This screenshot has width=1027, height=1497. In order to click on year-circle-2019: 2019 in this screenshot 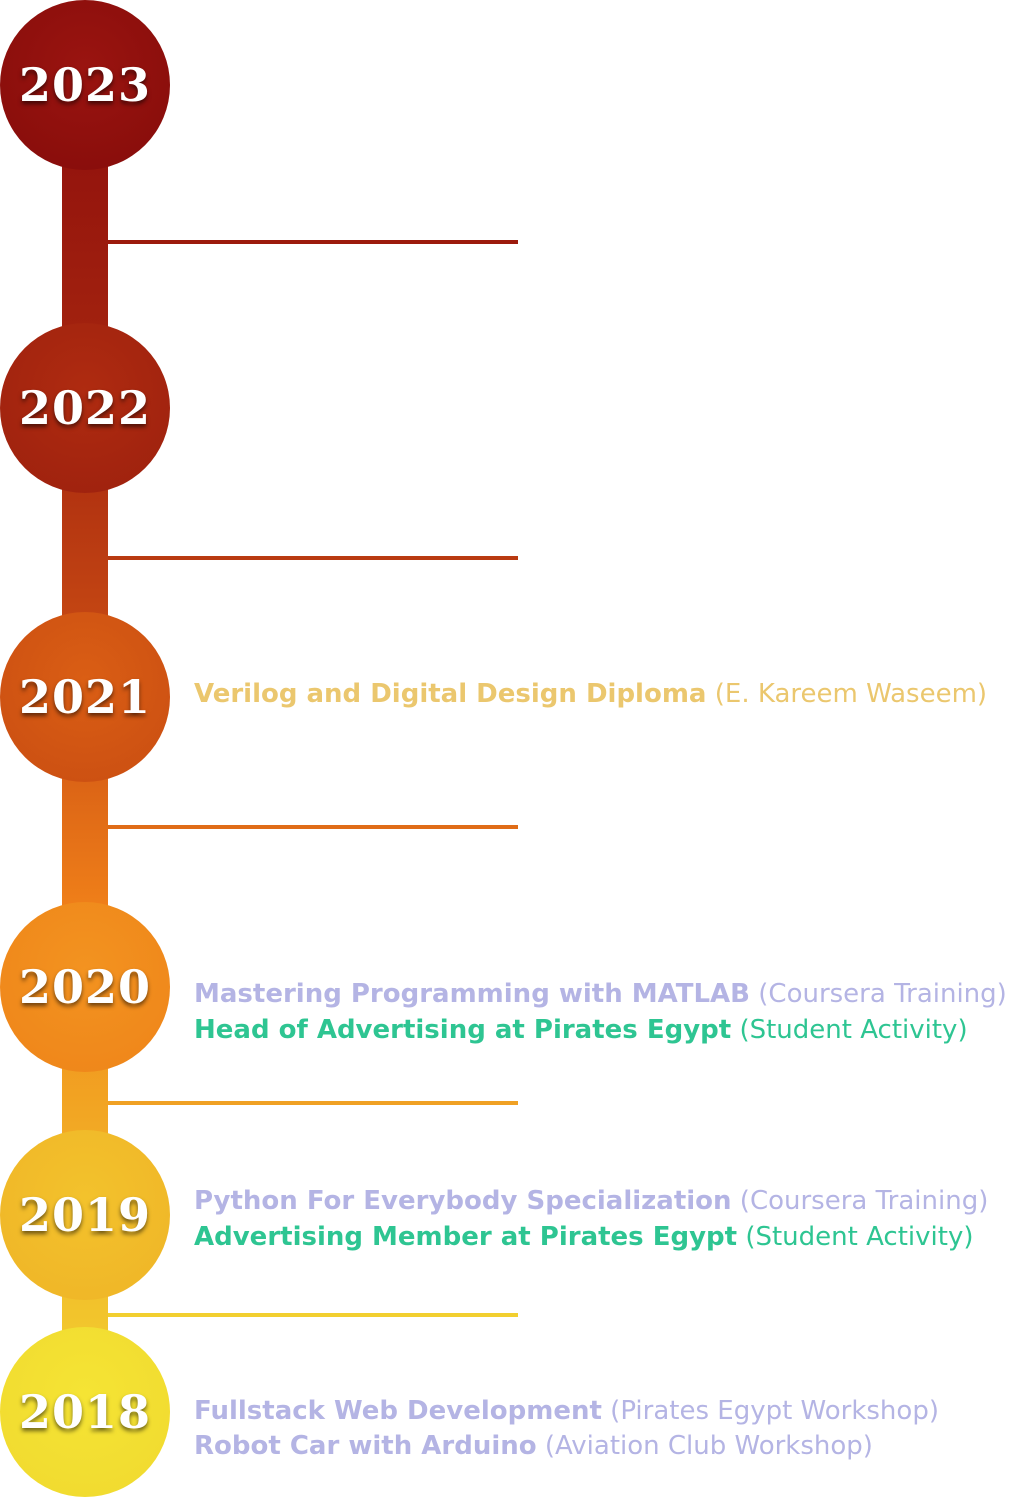, I will do `click(85, 1215)`.